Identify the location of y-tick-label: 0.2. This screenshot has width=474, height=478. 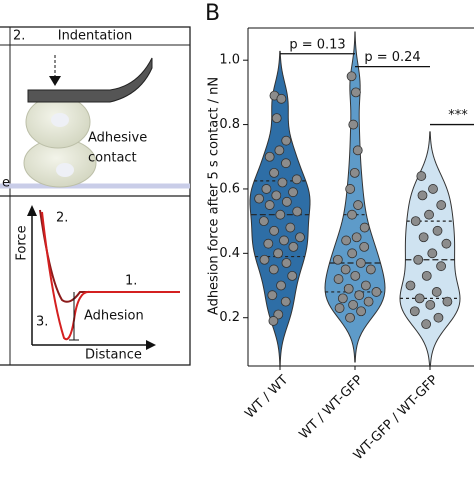
(229, 317).